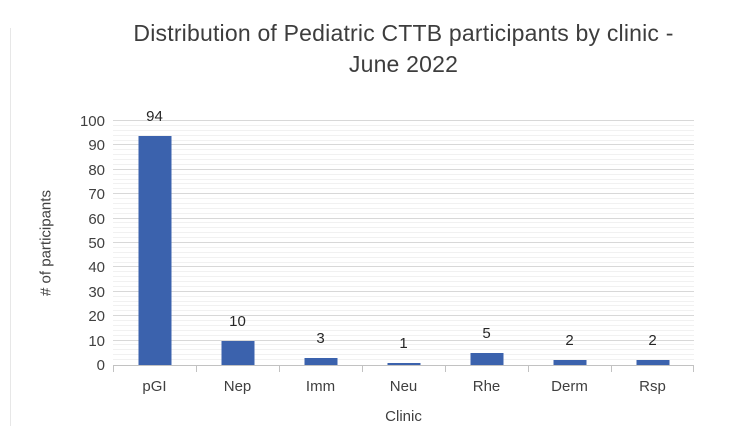 The image size is (743, 433). What do you see at coordinates (569, 341) in the screenshot?
I see `data-label-Derm: 2` at bounding box center [569, 341].